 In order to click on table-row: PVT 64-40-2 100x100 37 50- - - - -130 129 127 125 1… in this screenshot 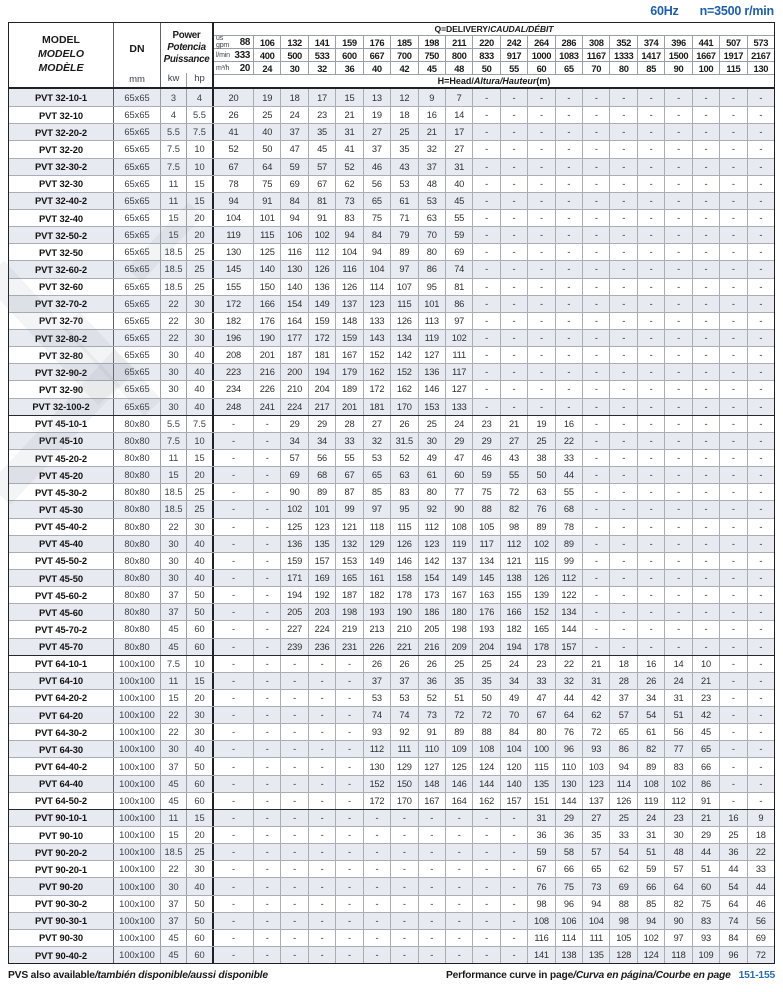, I will do `click(391, 766)`.